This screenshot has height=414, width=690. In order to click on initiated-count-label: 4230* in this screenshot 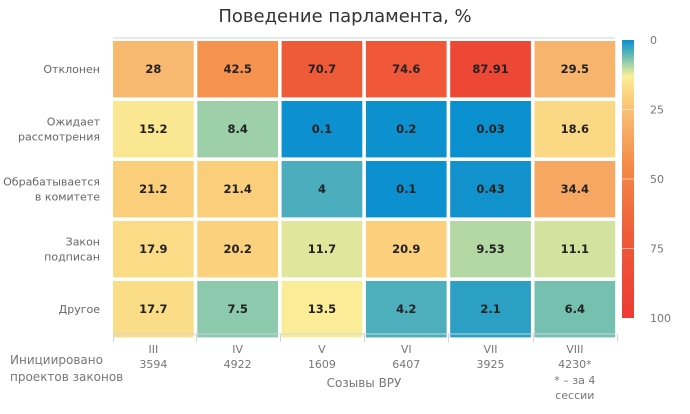, I will do `click(575, 364)`.